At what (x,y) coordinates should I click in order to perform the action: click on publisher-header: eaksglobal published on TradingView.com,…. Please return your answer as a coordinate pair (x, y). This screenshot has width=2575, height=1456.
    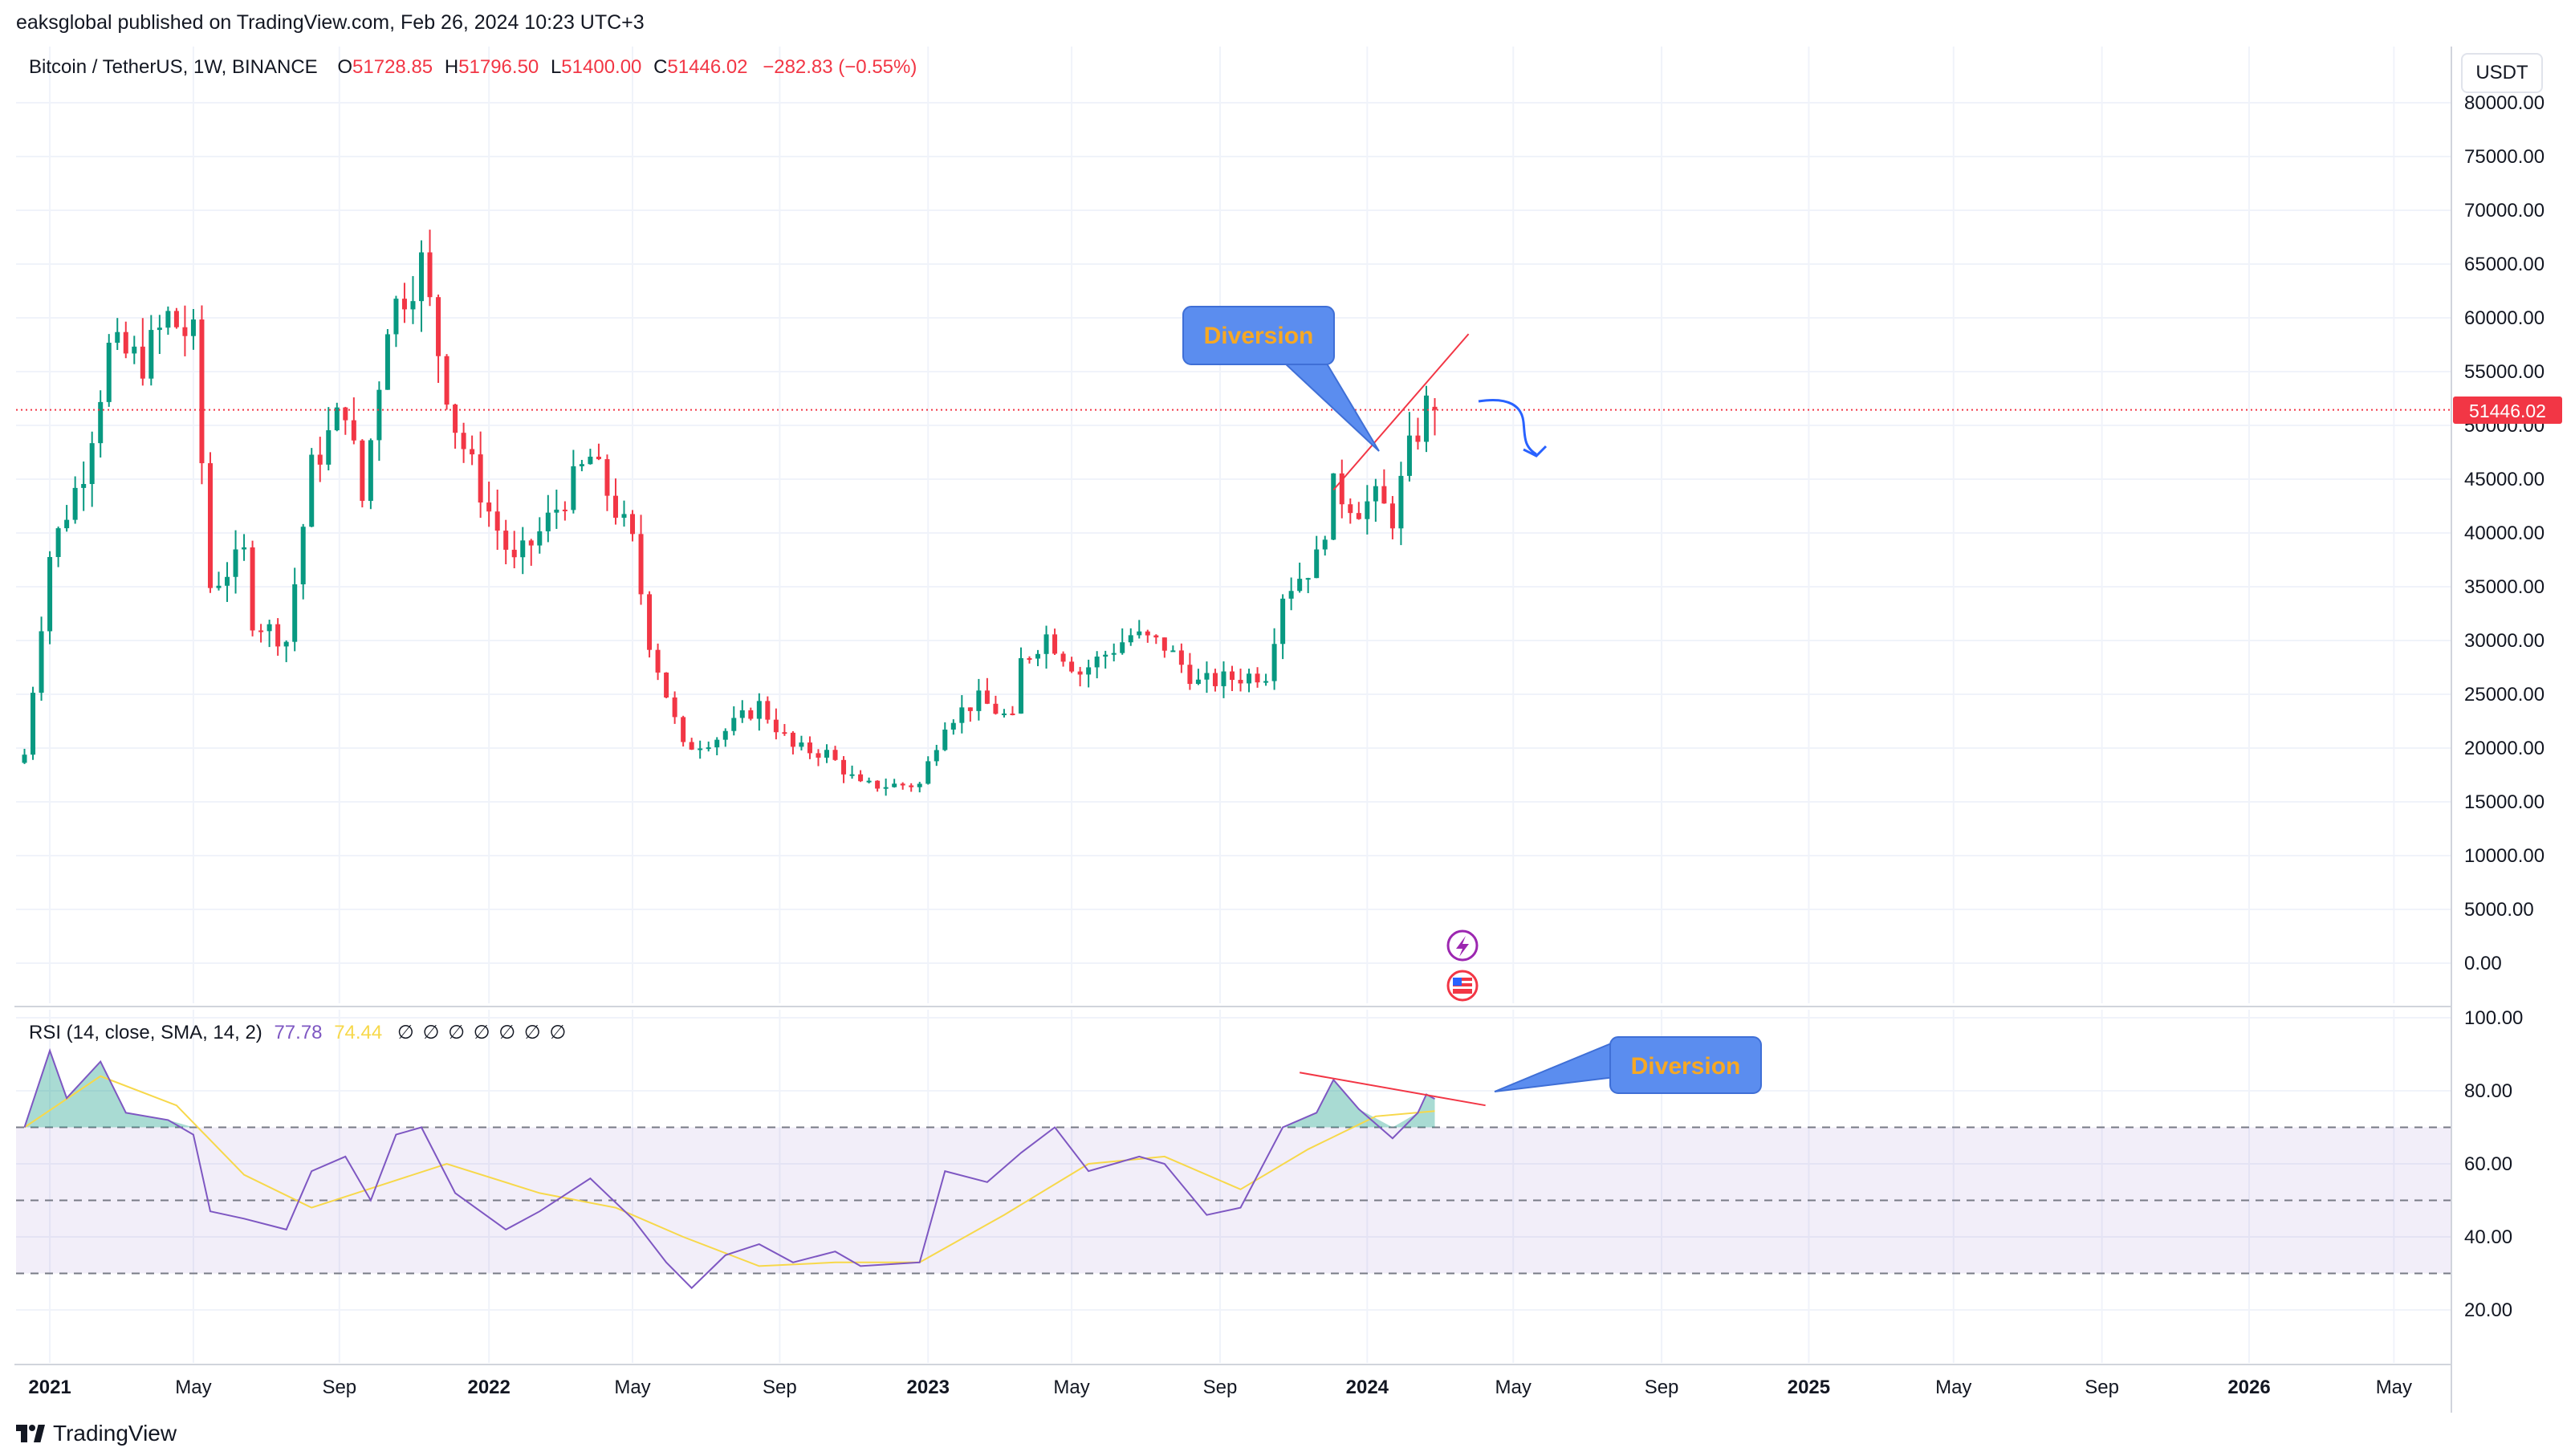
    Looking at the image, I should click on (330, 22).